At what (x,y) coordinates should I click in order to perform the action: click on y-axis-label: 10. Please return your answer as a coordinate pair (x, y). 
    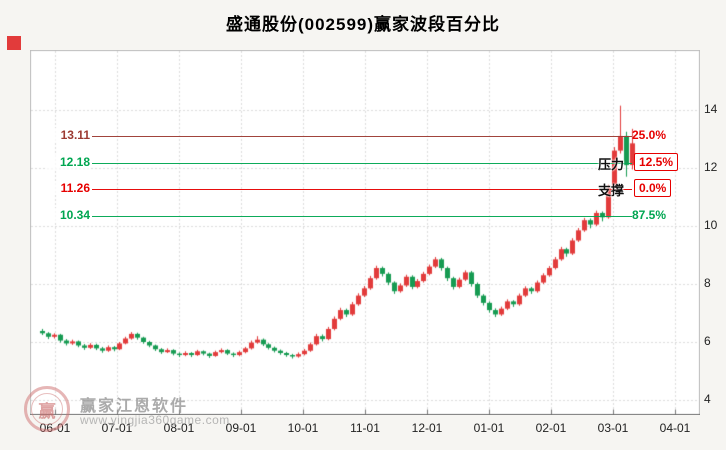
    Looking at the image, I should click on (711, 225).